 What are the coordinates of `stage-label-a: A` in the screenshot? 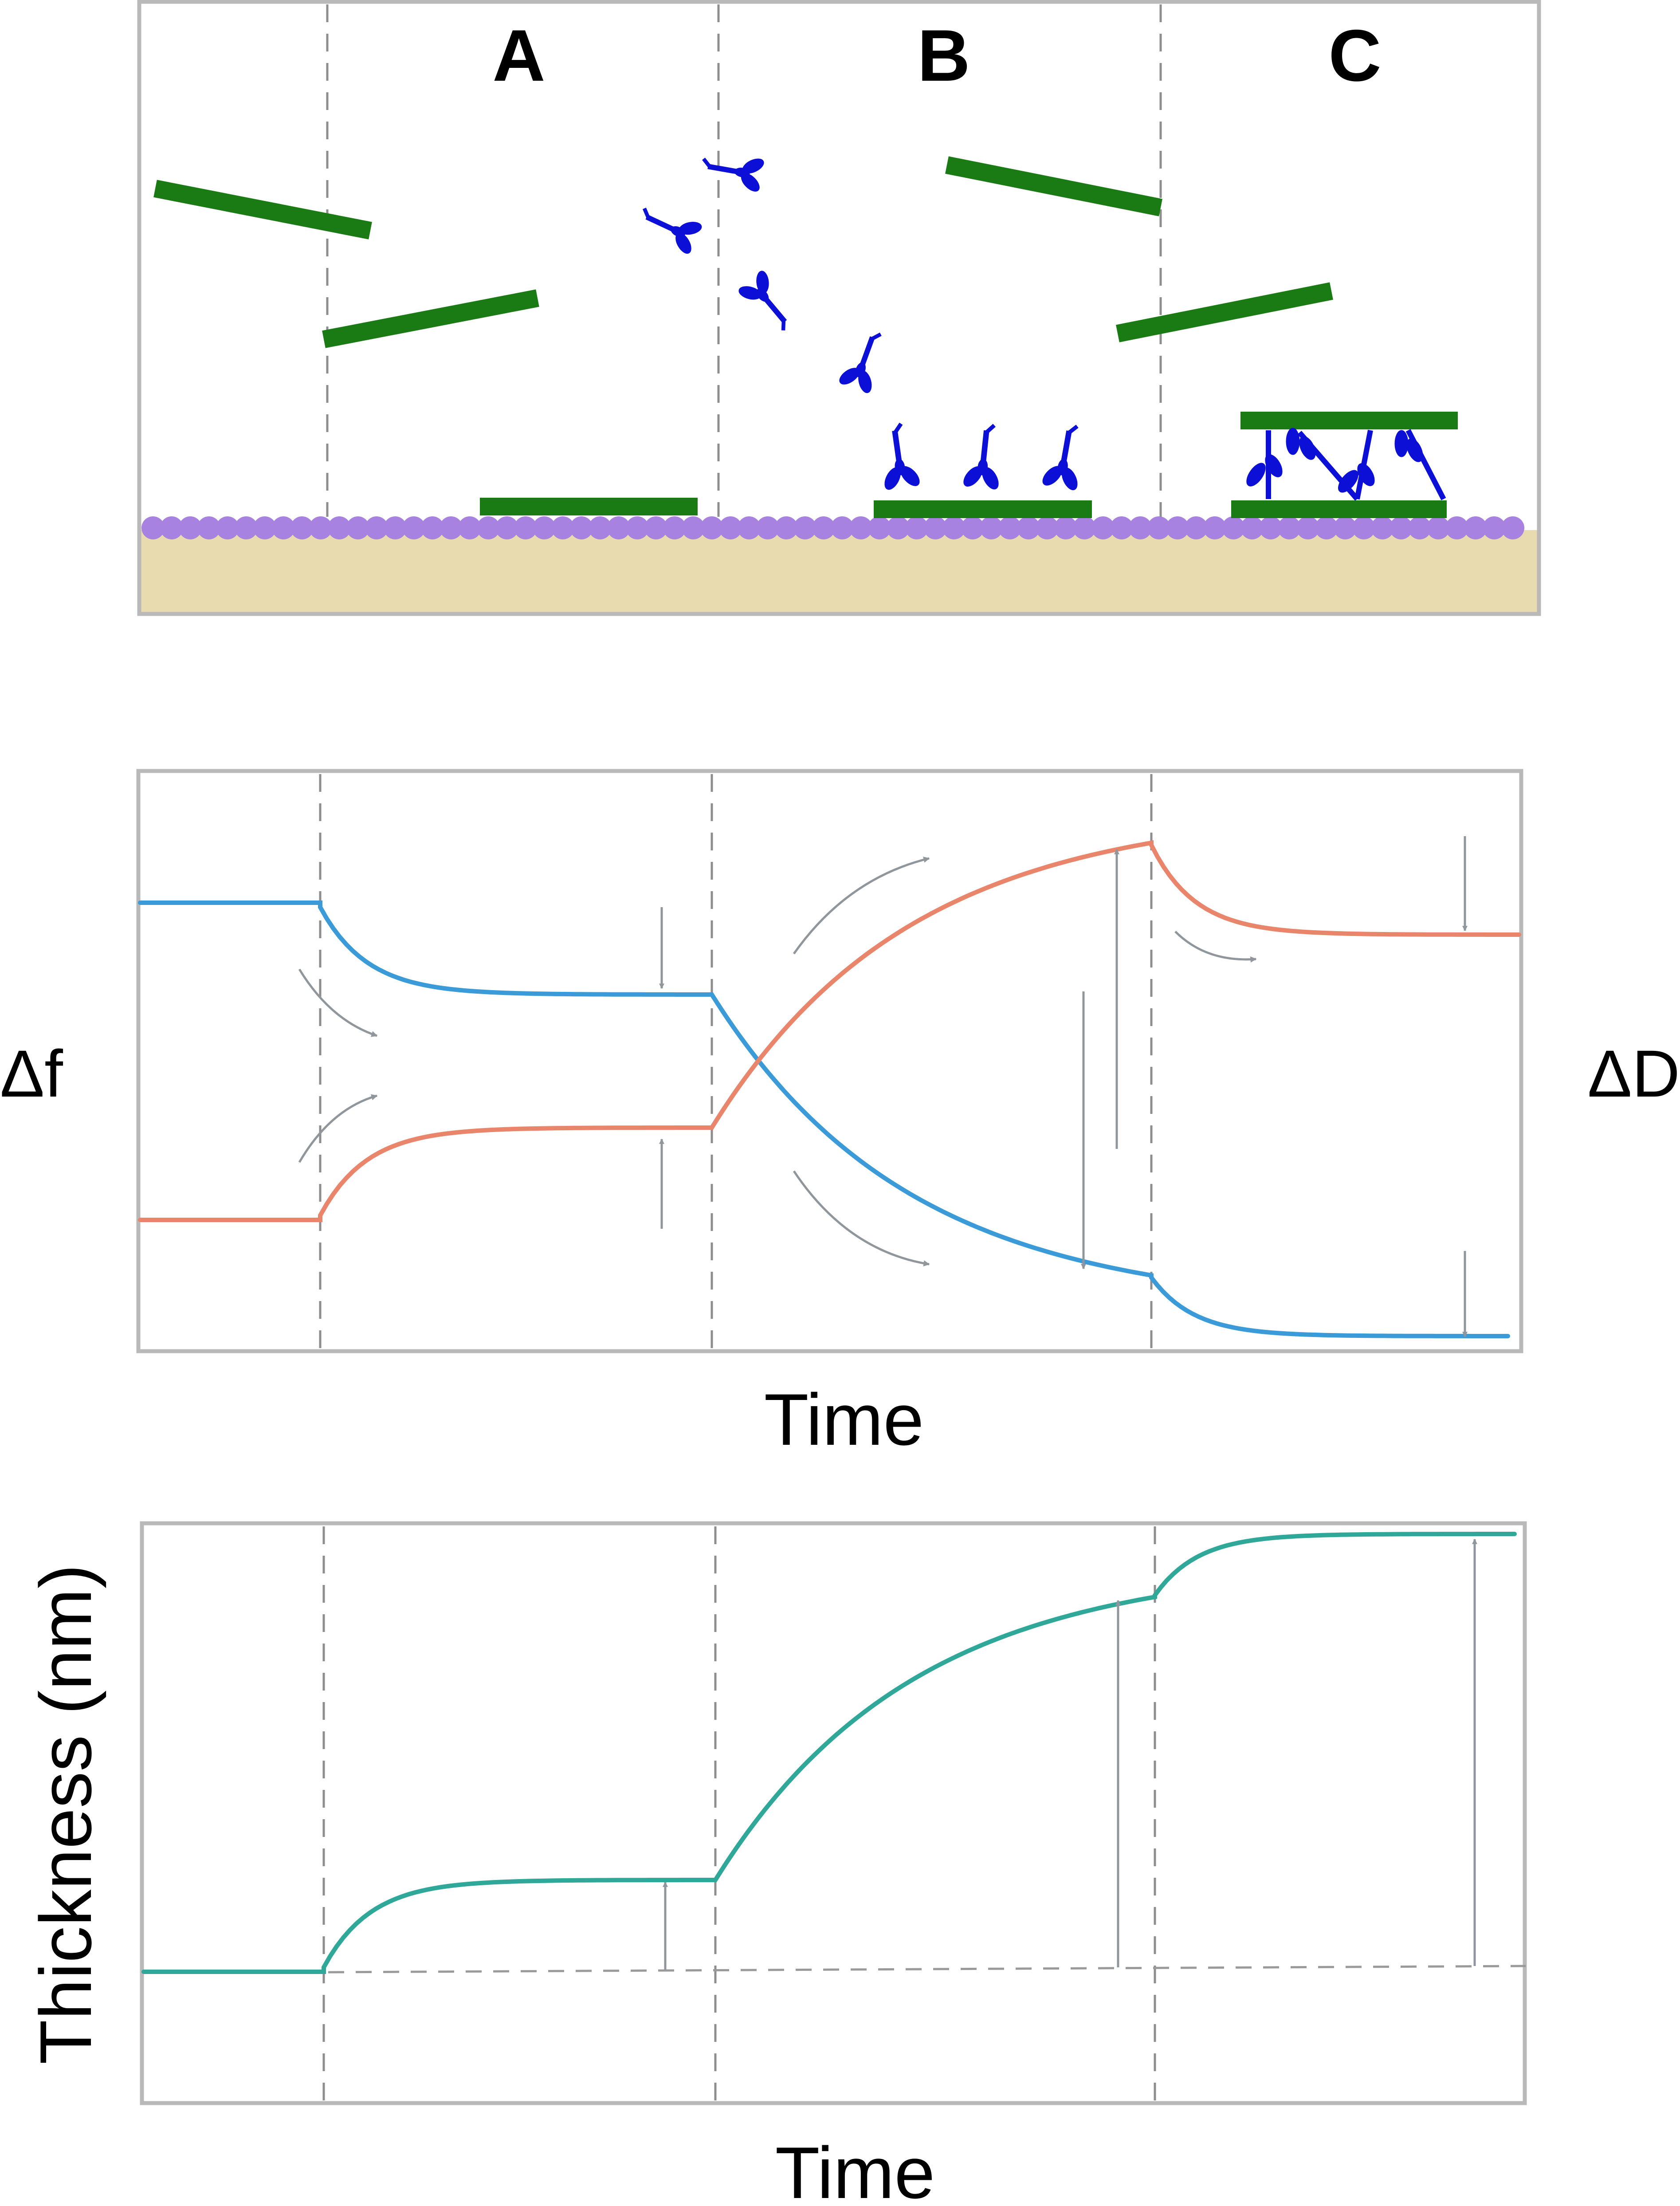 It's located at (518, 55).